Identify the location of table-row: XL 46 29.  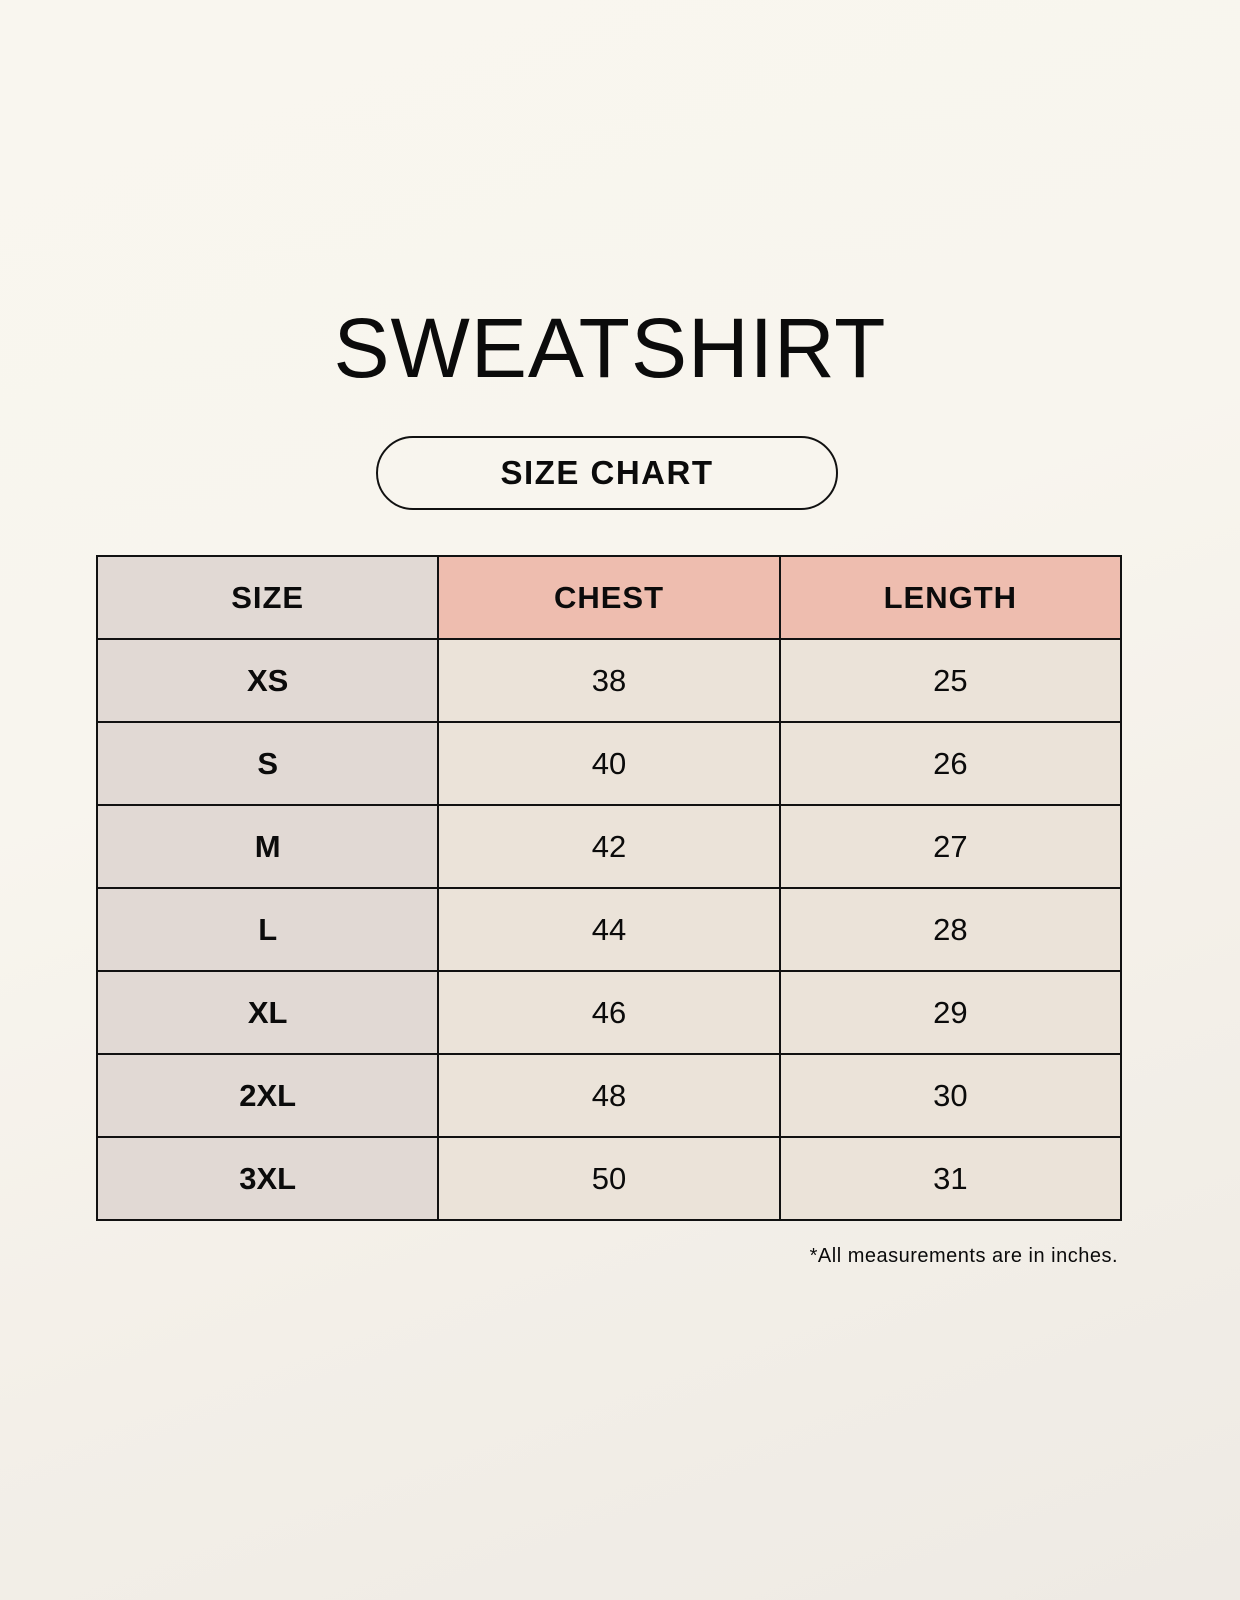
(609, 1012).